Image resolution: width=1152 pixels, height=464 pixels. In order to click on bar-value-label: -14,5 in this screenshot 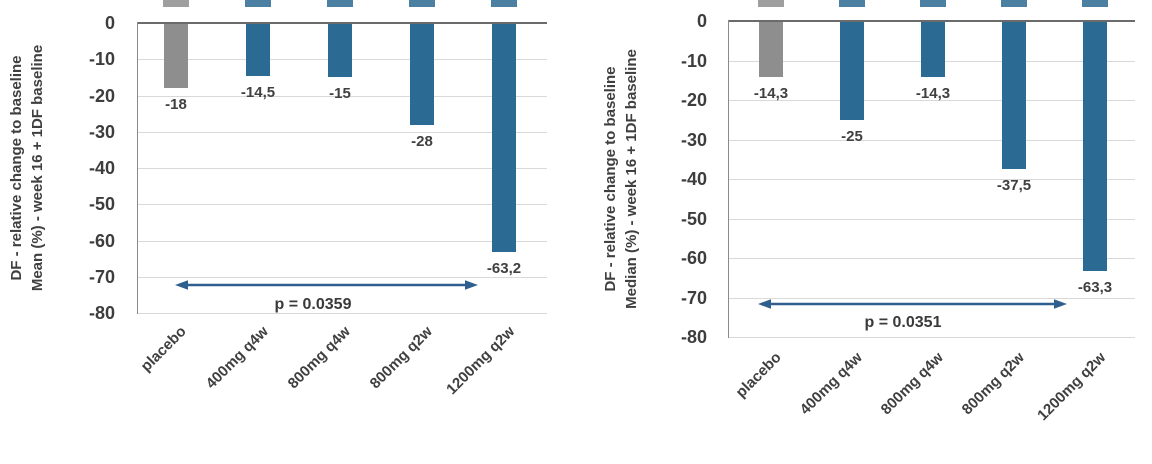, I will do `click(258, 92)`.